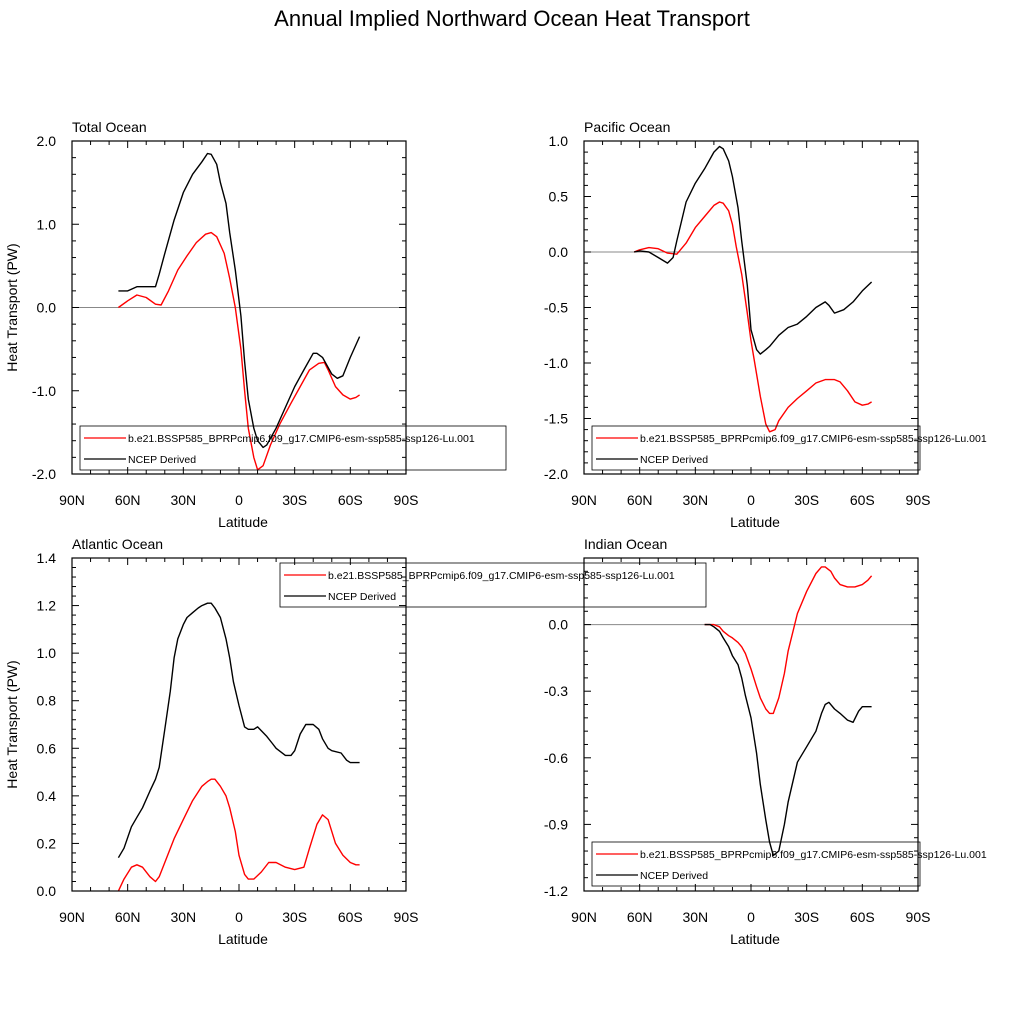  What do you see at coordinates (556, 891) in the screenshot?
I see `y-tick-label: -1.2` at bounding box center [556, 891].